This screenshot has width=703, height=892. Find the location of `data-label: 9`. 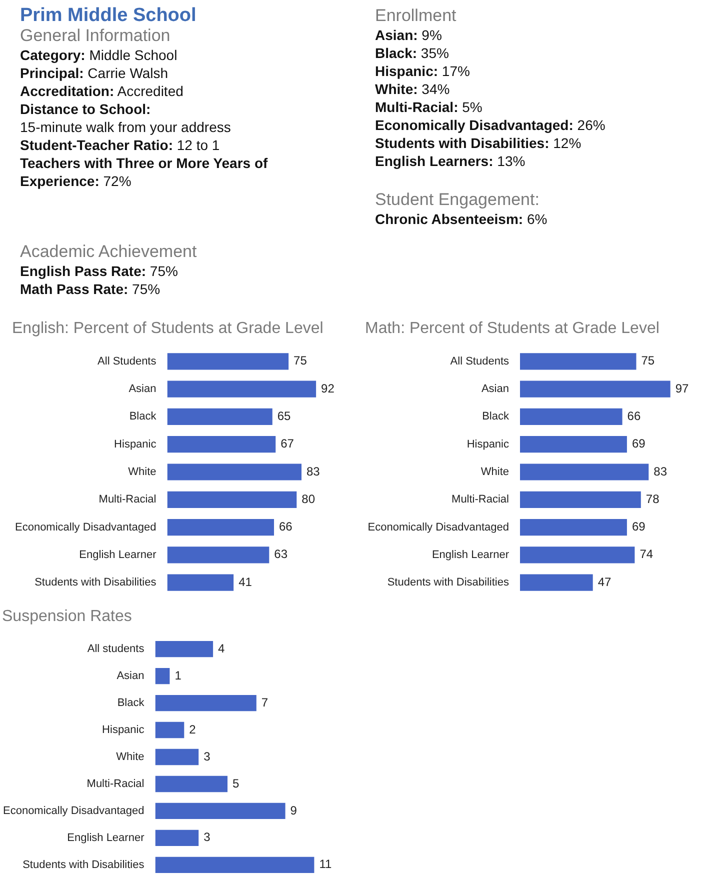

data-label: 9 is located at coordinates (294, 810).